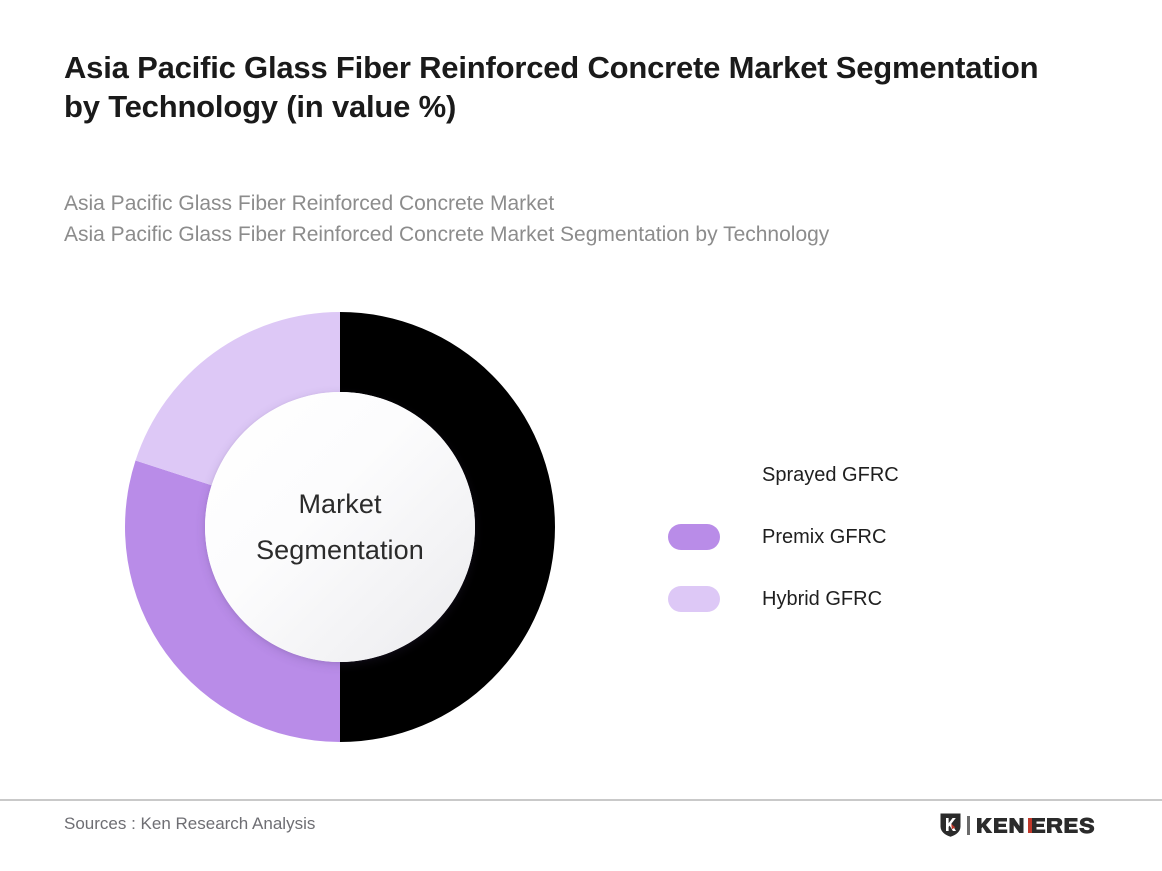 The width and height of the screenshot is (1162, 871). I want to click on legend-item-hybrid-gfrc: Hybrid GFRC, so click(783, 599).